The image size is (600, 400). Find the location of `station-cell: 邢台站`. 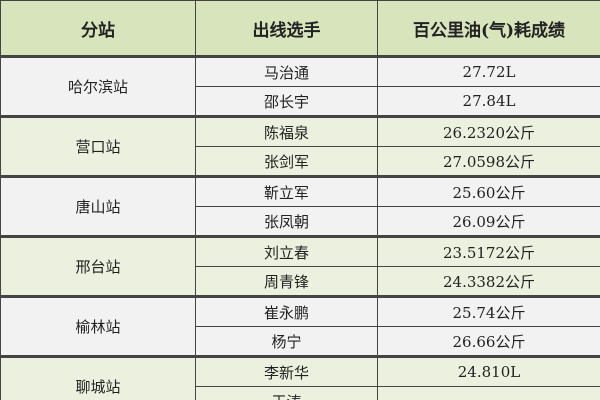

station-cell: 邢台站 is located at coordinates (98, 266).